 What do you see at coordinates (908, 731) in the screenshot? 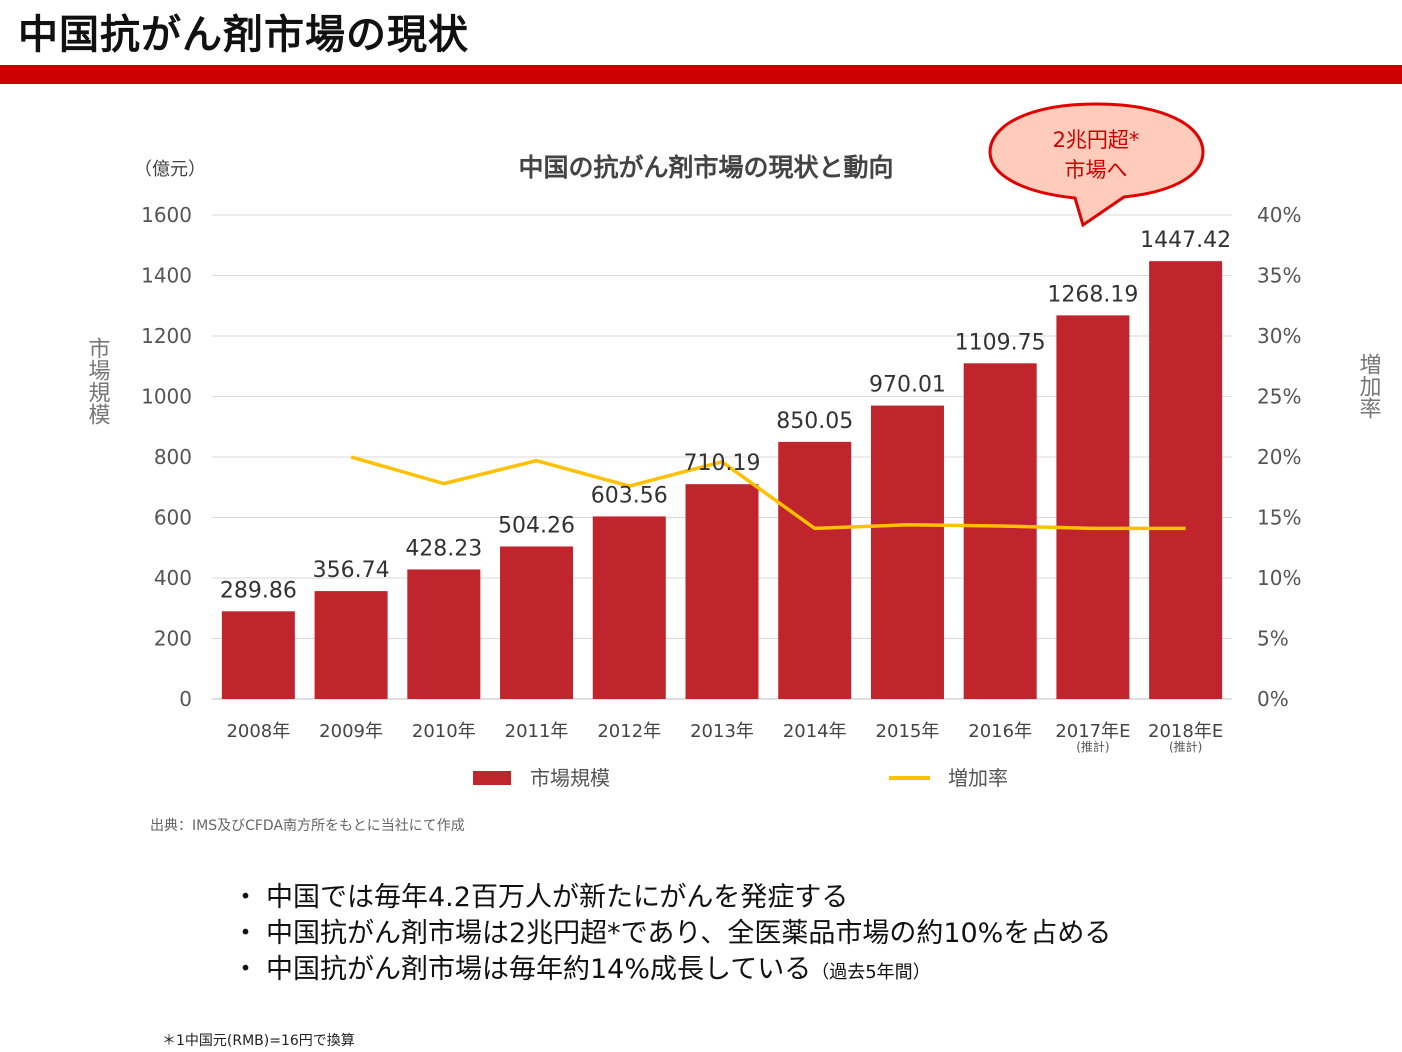
I see `x-tick-label: 2015年` at bounding box center [908, 731].